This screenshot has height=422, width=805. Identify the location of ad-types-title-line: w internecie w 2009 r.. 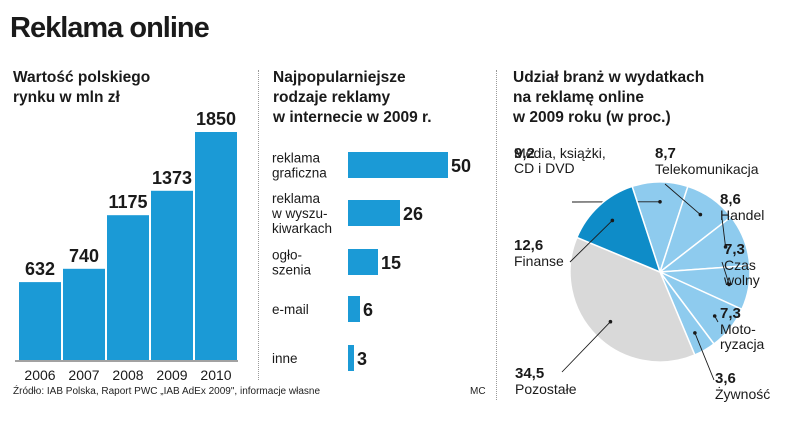
(352, 117).